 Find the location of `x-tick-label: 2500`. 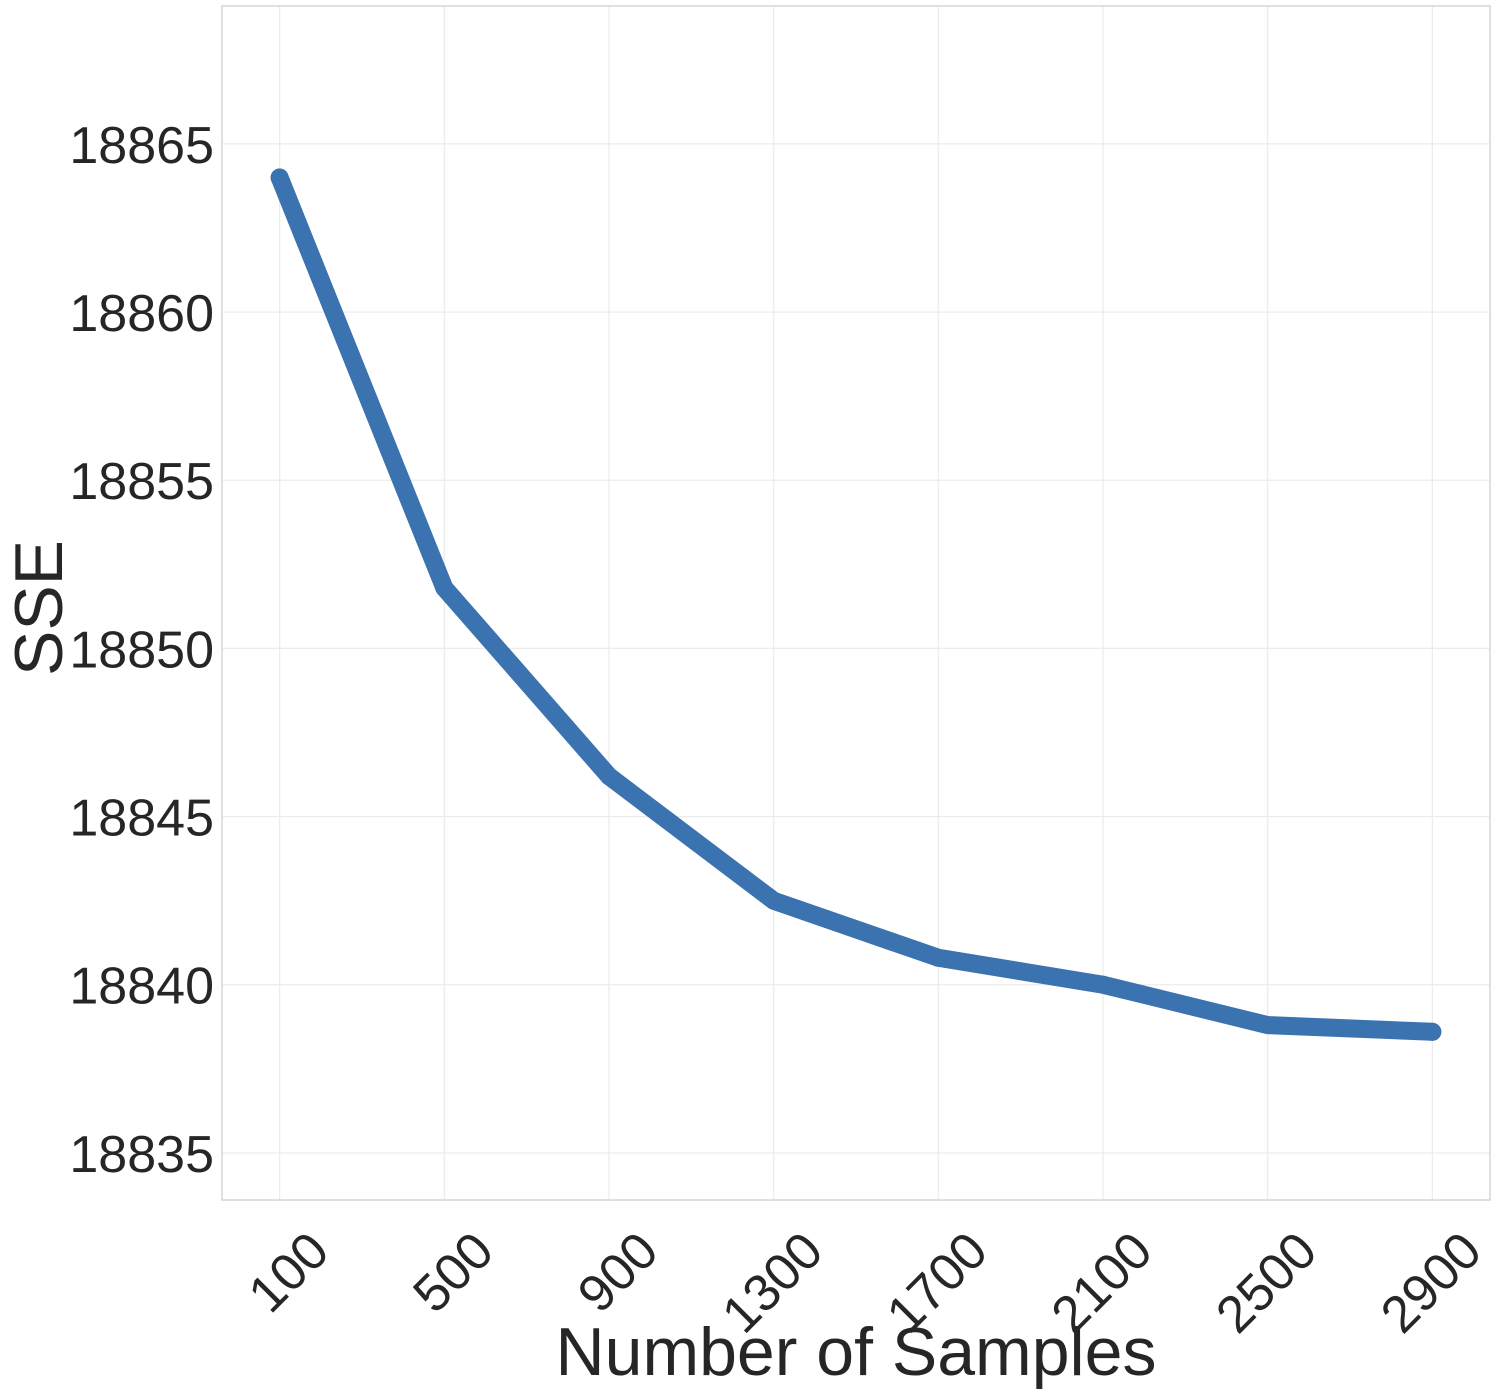

x-tick-label: 2500 is located at coordinates (1266, 1282).